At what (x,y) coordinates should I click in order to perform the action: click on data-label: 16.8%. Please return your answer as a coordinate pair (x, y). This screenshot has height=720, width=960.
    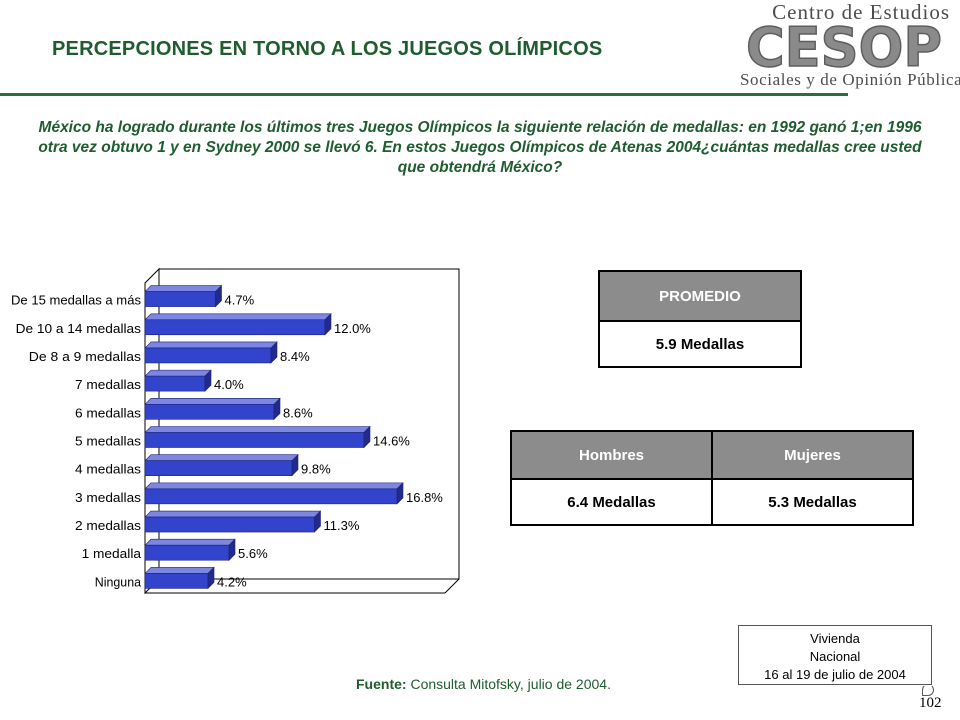
    Looking at the image, I should click on (424, 497).